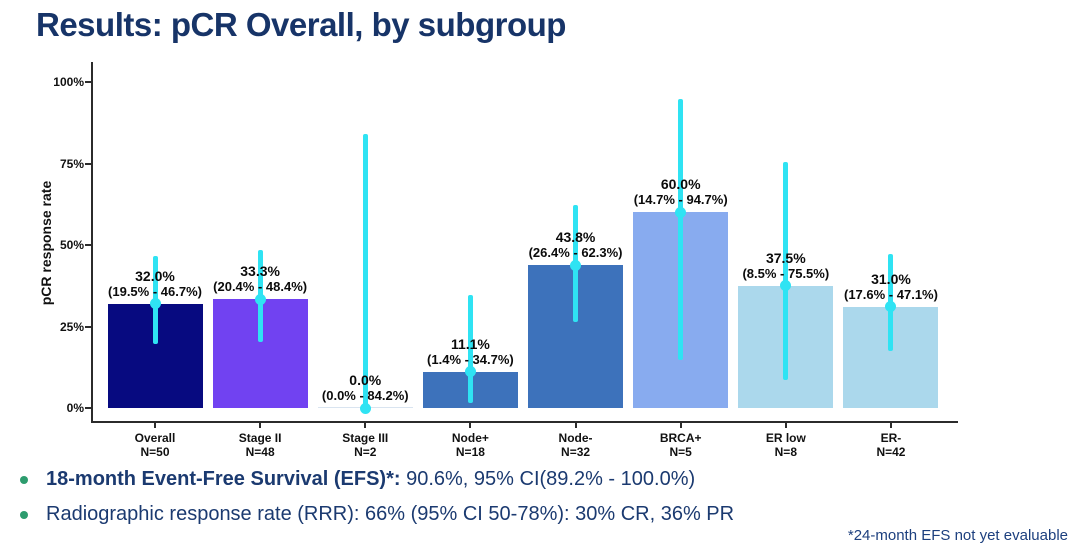  I want to click on group-n: N=48, so click(260, 452).